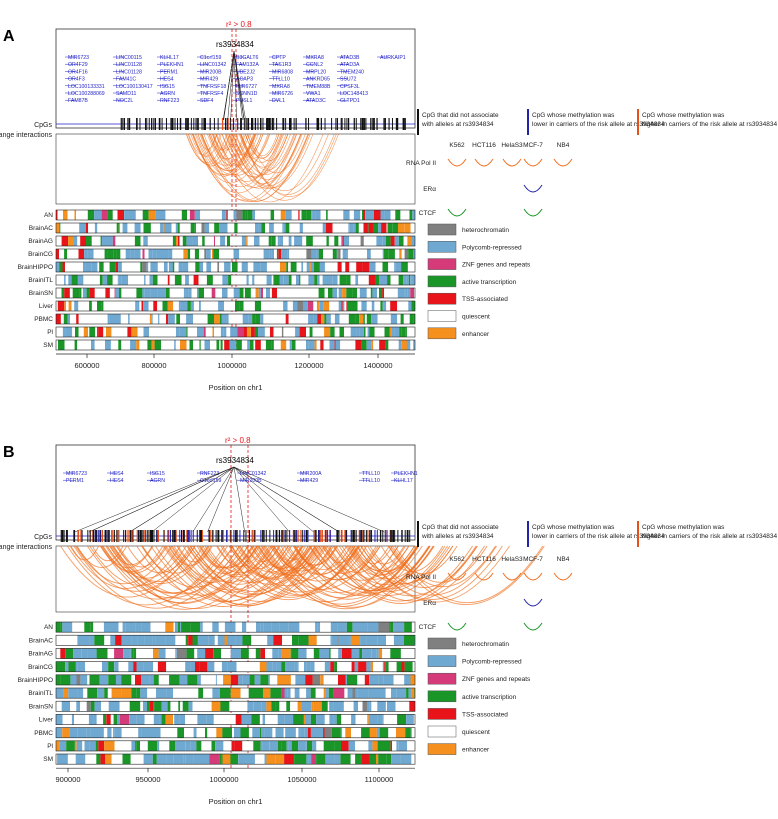 The image size is (778, 819). What do you see at coordinates (496, 265) in the screenshot?
I see `state-legend-label: ZNF genes and repeats` at bounding box center [496, 265].